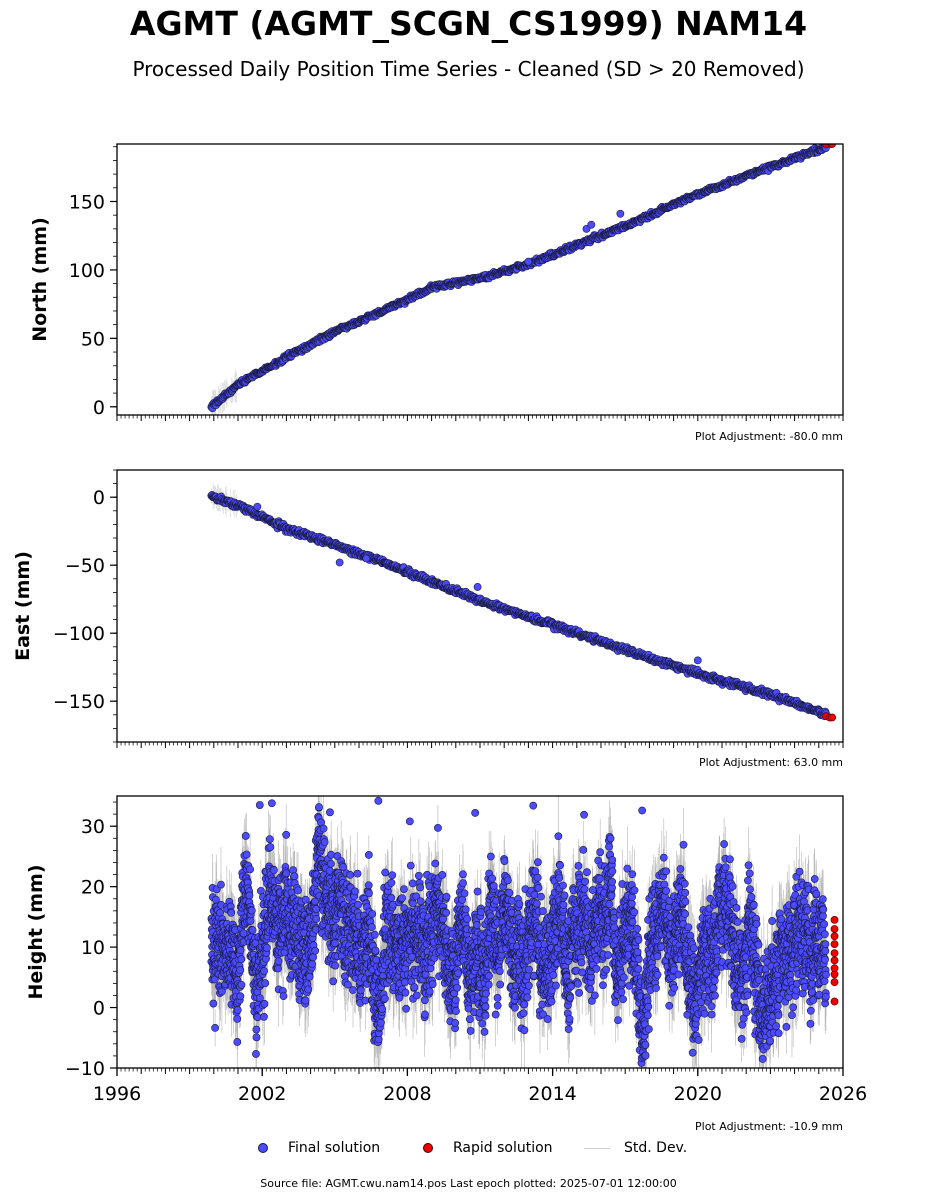  I want to click on plot-adjustment-label: Plot Adjustment: -80.0 mm, so click(769, 436).